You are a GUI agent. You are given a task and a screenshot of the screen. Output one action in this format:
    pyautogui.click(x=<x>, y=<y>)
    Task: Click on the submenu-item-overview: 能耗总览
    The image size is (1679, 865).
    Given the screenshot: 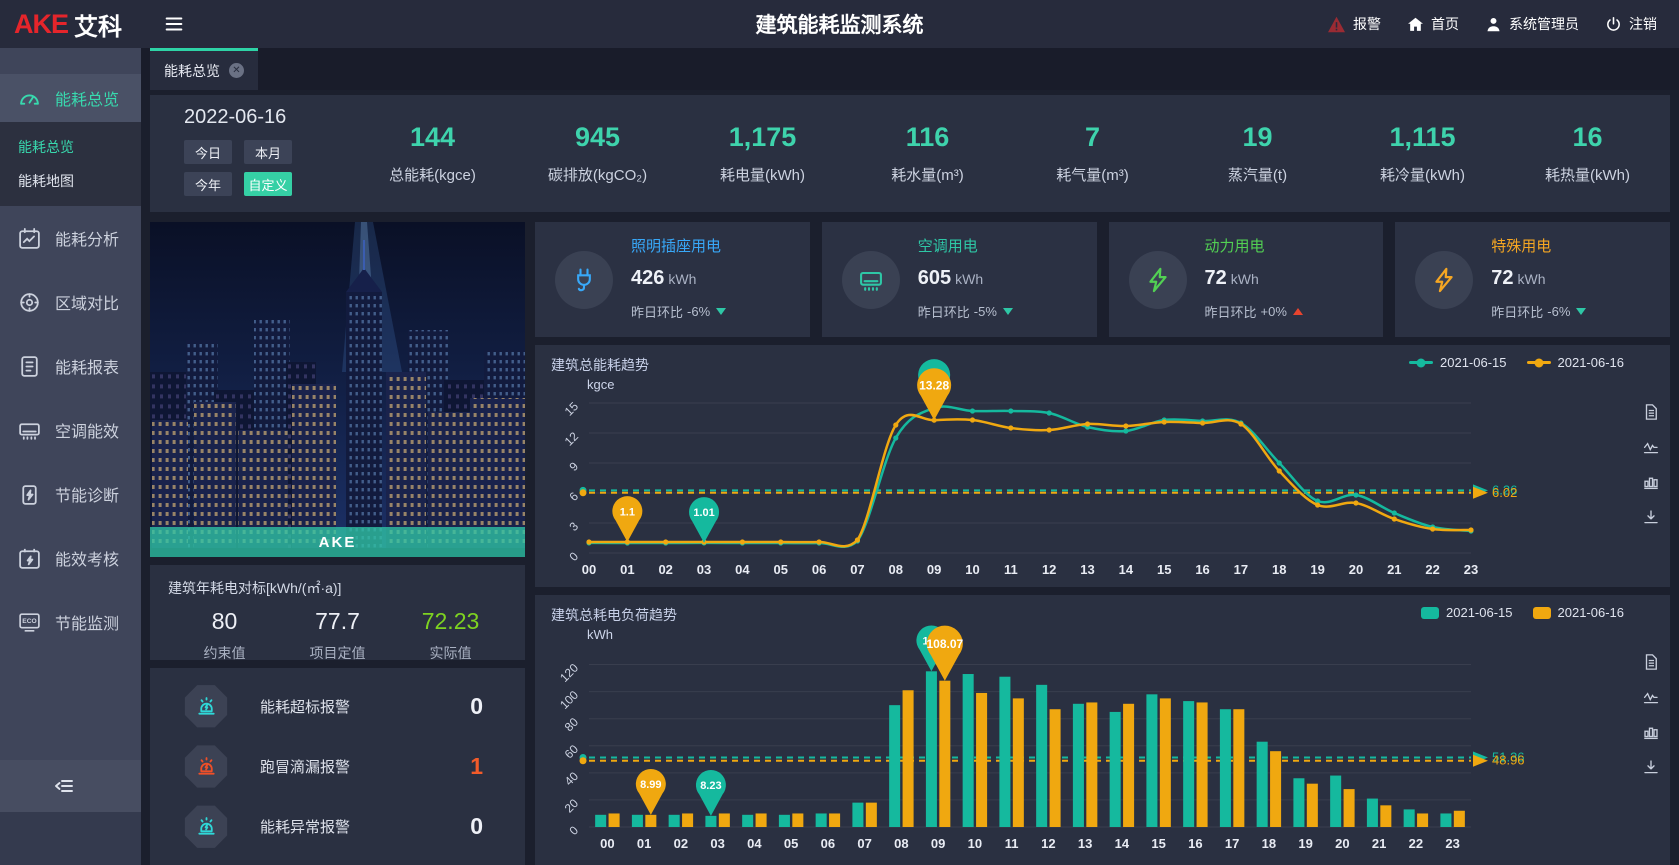 What is the action you would take?
    pyautogui.click(x=46, y=147)
    